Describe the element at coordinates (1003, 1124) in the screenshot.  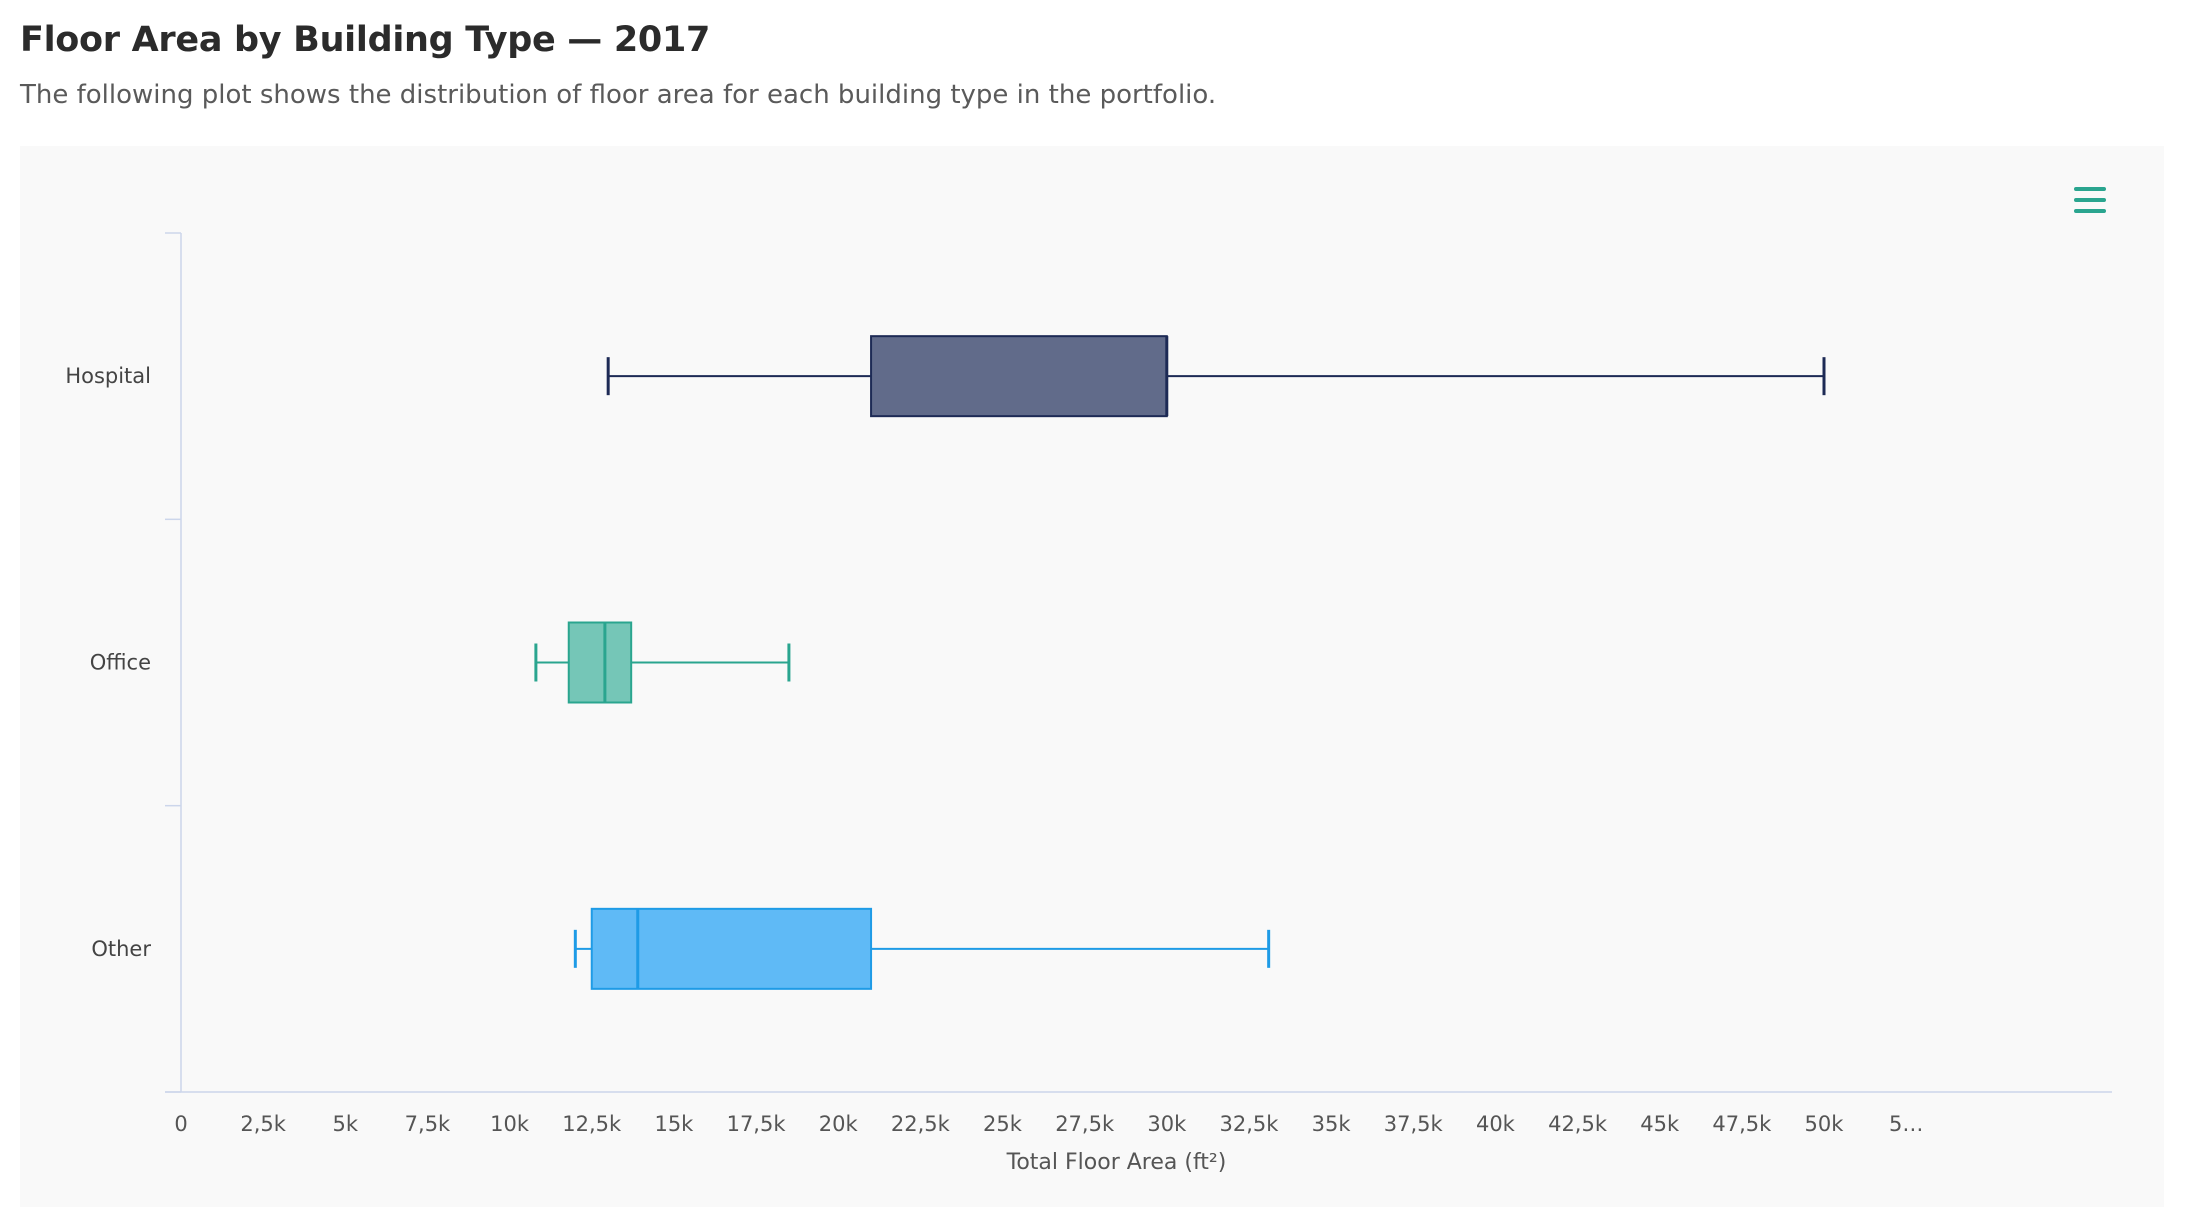
I see `x-tick-label: 25k` at that location.